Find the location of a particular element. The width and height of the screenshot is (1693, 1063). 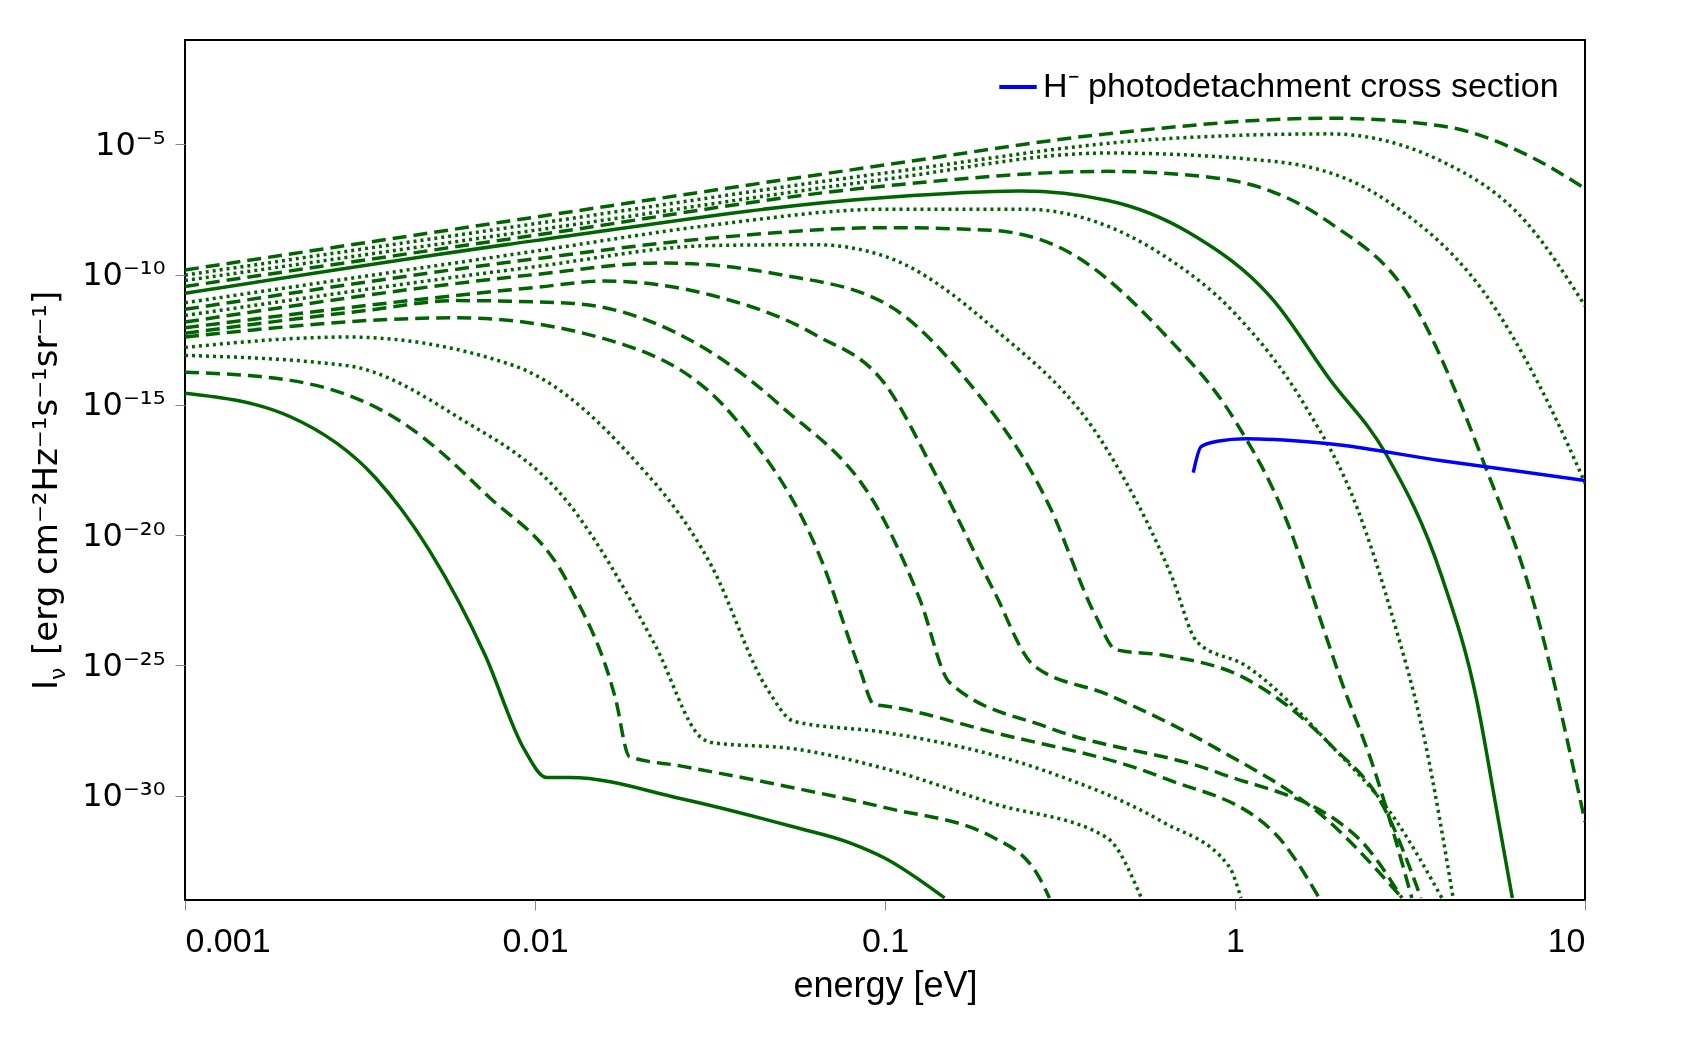

x-tick-label: 0.1 is located at coordinates (885, 939).